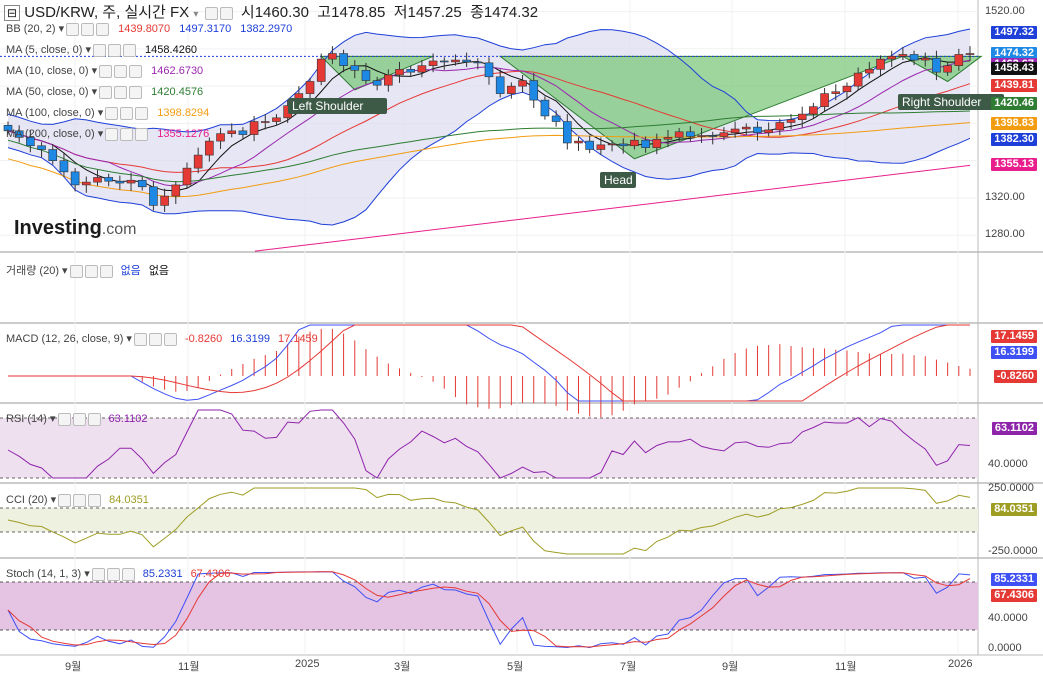 Image resolution: width=1043 pixels, height=678 pixels. Describe the element at coordinates (55, 113) in the screenshot. I see `indicator-name: MA (100, close, 0) ▾` at that location.